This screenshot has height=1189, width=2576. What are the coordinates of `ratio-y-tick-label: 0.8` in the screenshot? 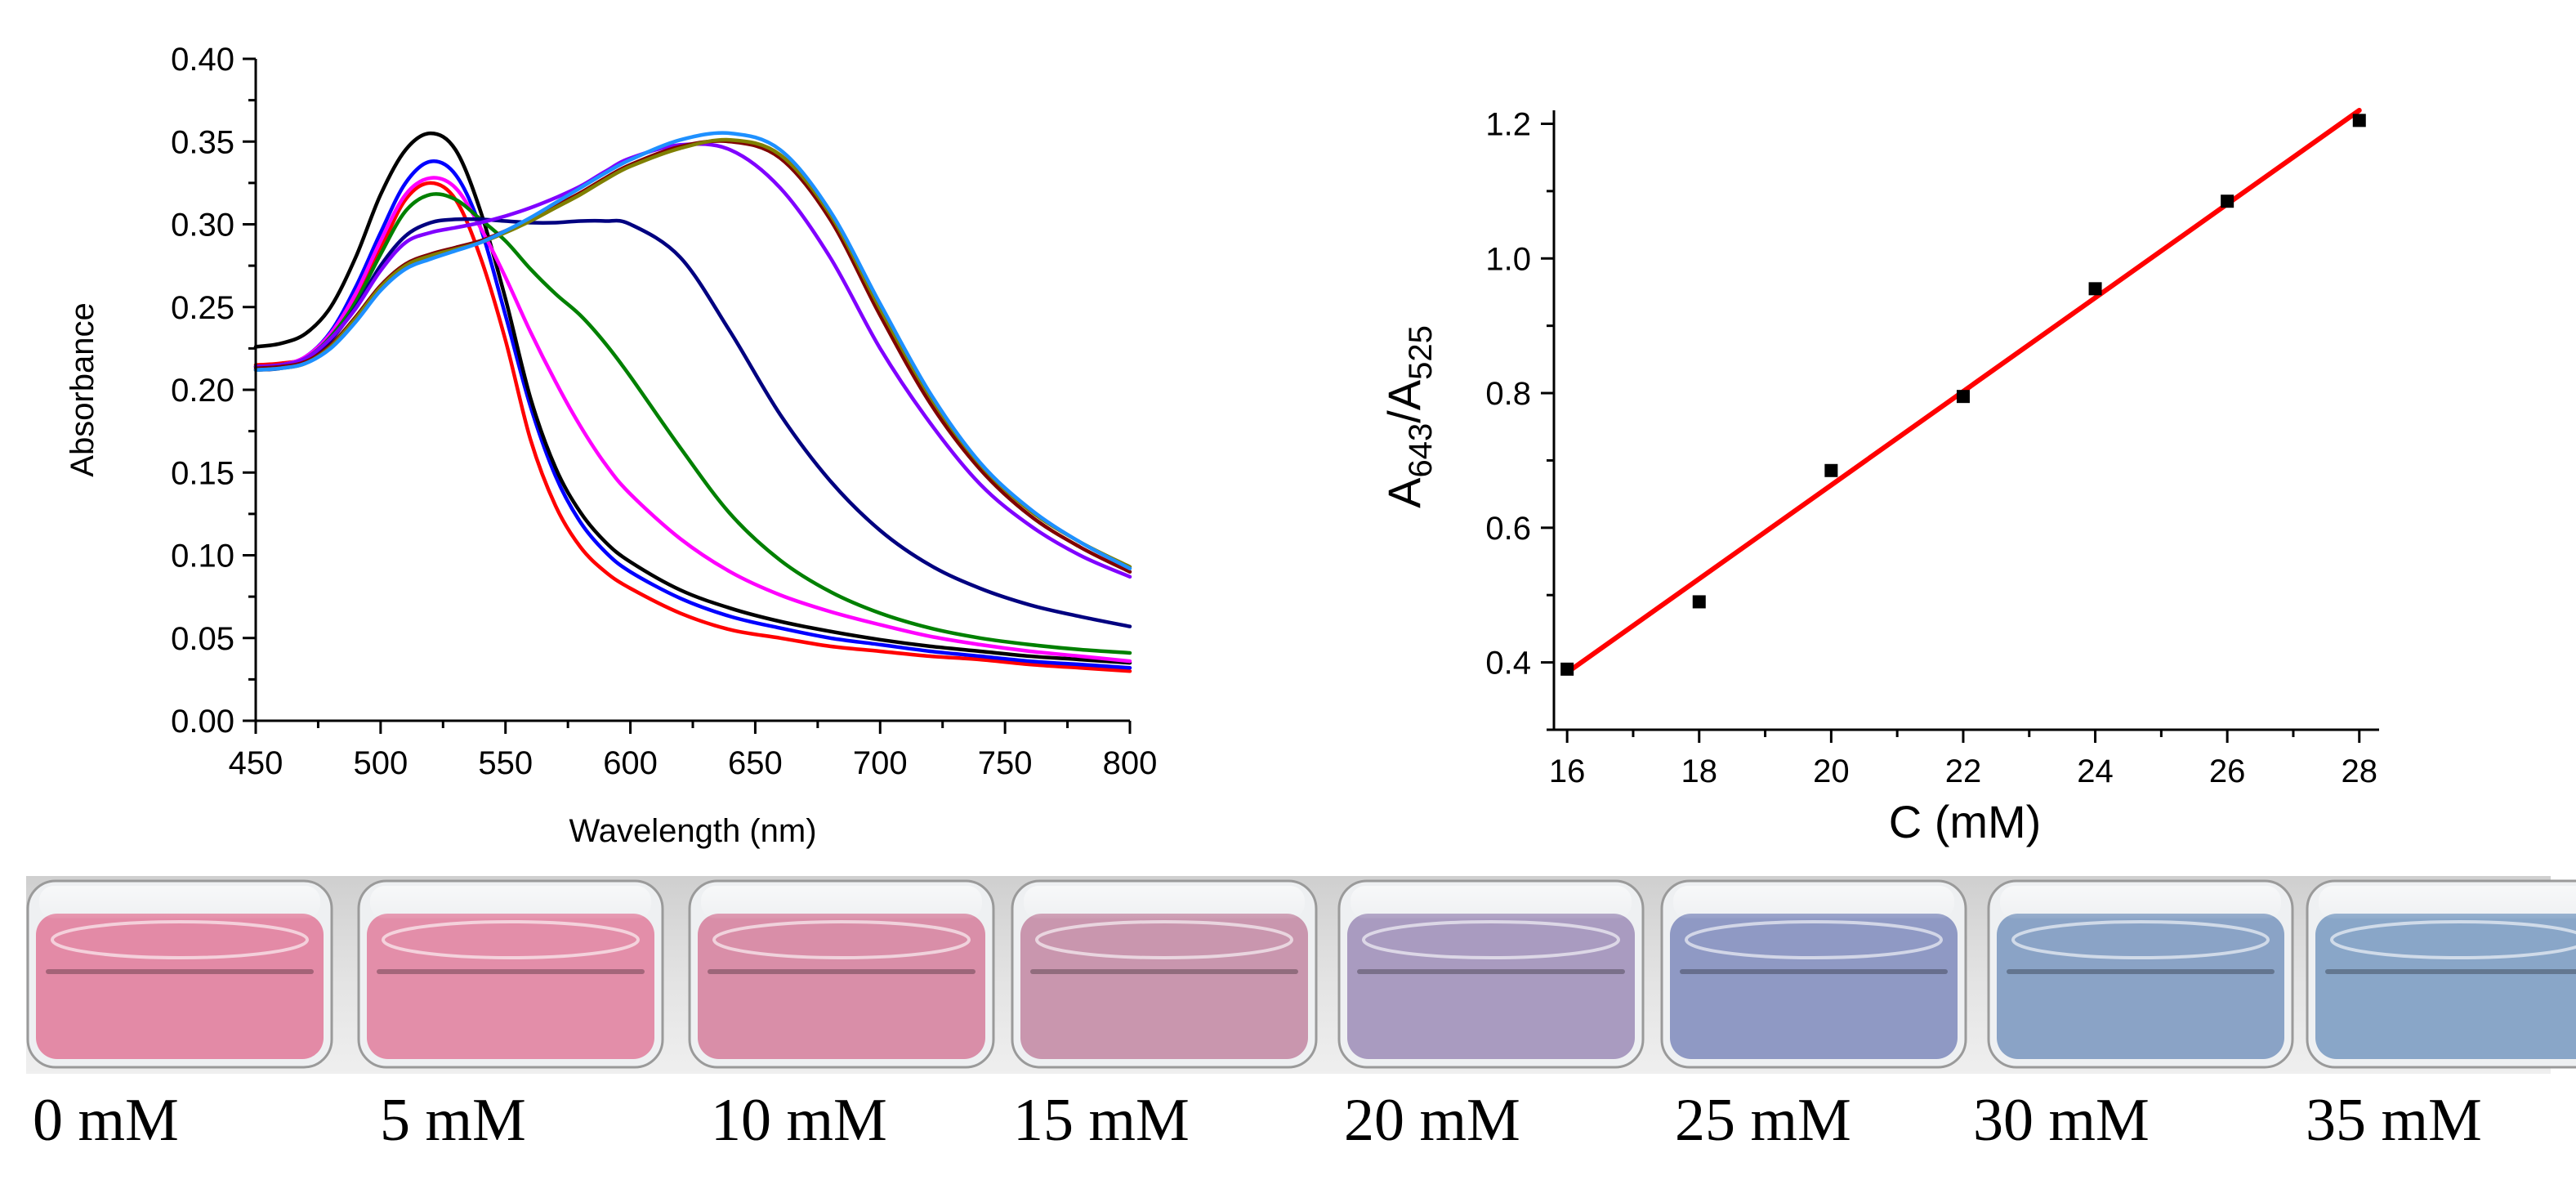 It's located at (1508, 394).